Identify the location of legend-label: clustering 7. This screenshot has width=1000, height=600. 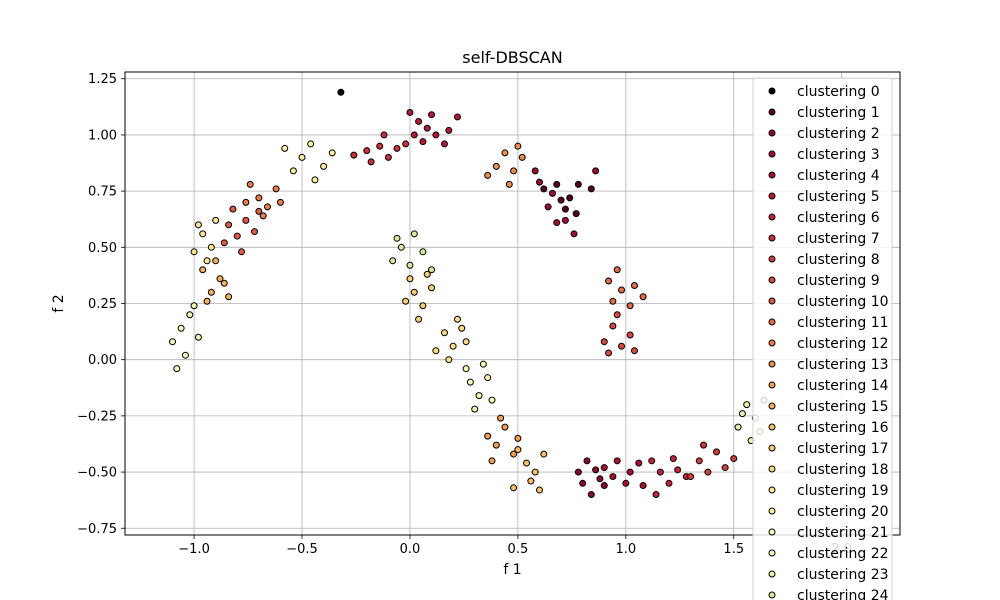
(838, 239).